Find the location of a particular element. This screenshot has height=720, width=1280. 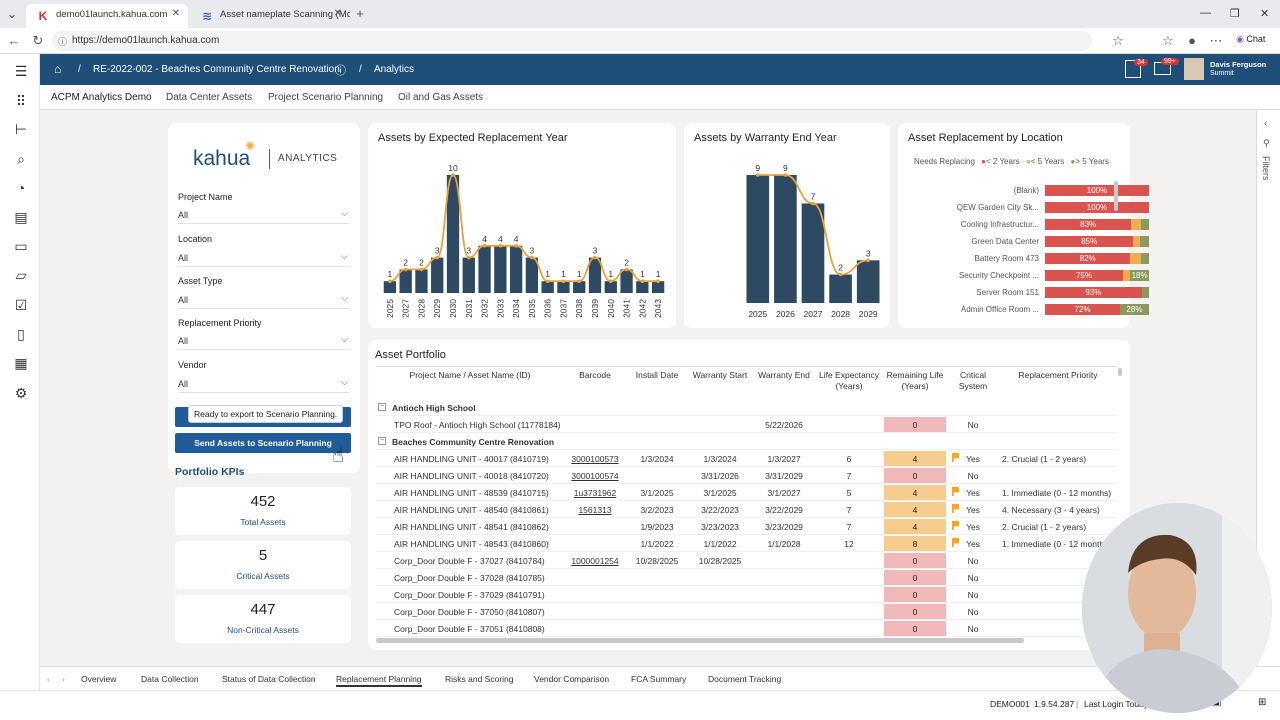

copilot-chat-button: ◉ Chat is located at coordinates (1250, 39).